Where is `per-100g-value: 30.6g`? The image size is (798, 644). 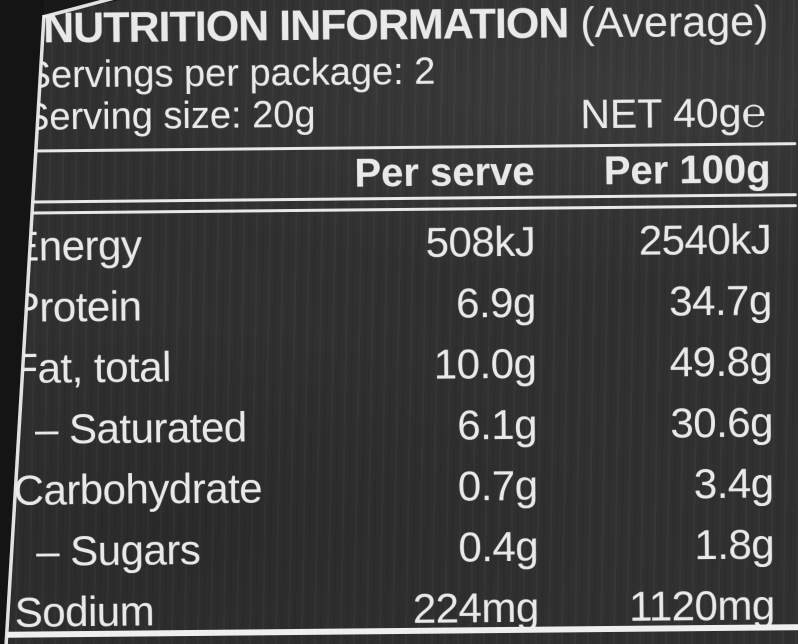 per-100g-value: 30.6g is located at coordinates (722, 421).